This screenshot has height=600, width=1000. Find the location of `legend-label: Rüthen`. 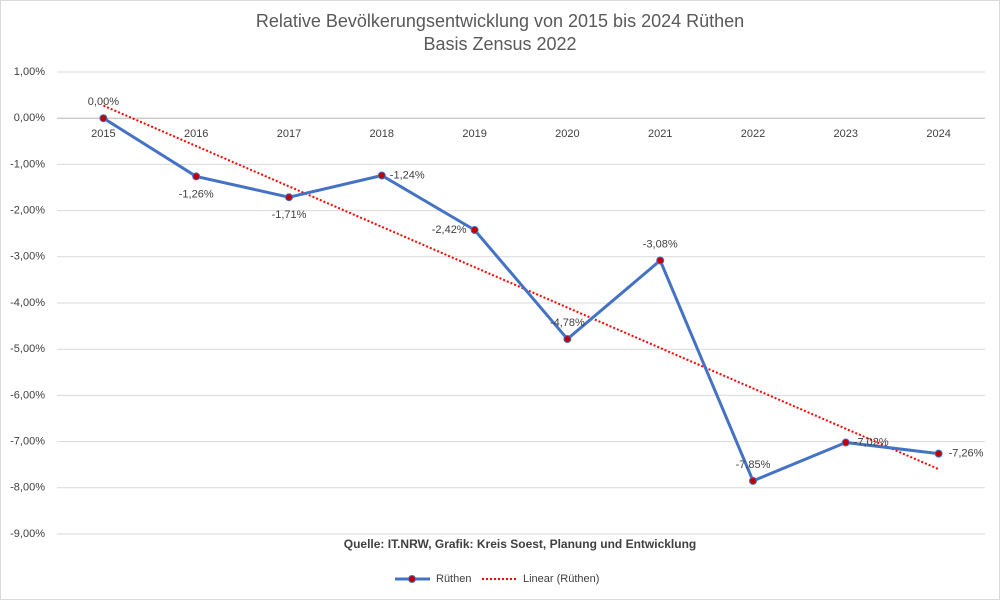

legend-label: Rüthen is located at coordinates (453, 579).